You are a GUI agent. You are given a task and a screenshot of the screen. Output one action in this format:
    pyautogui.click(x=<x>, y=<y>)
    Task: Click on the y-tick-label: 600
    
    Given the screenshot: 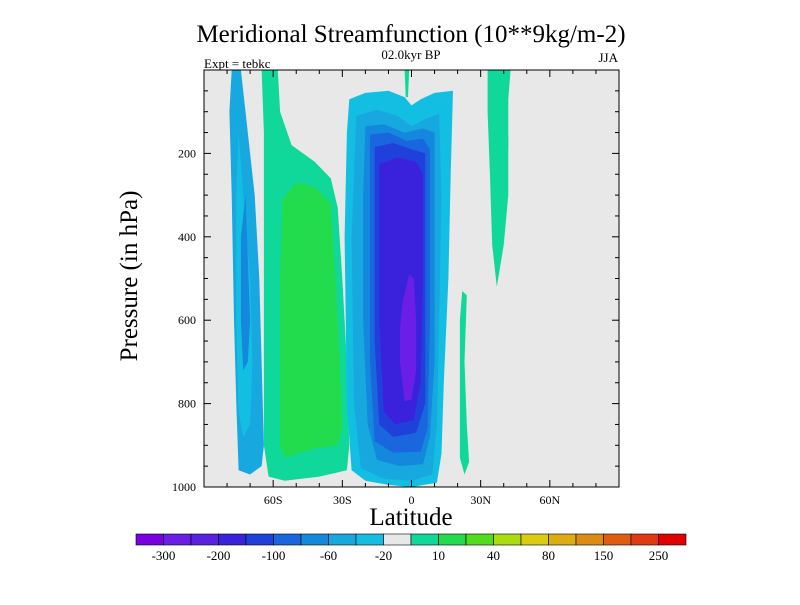 What is the action you would take?
    pyautogui.click(x=187, y=320)
    